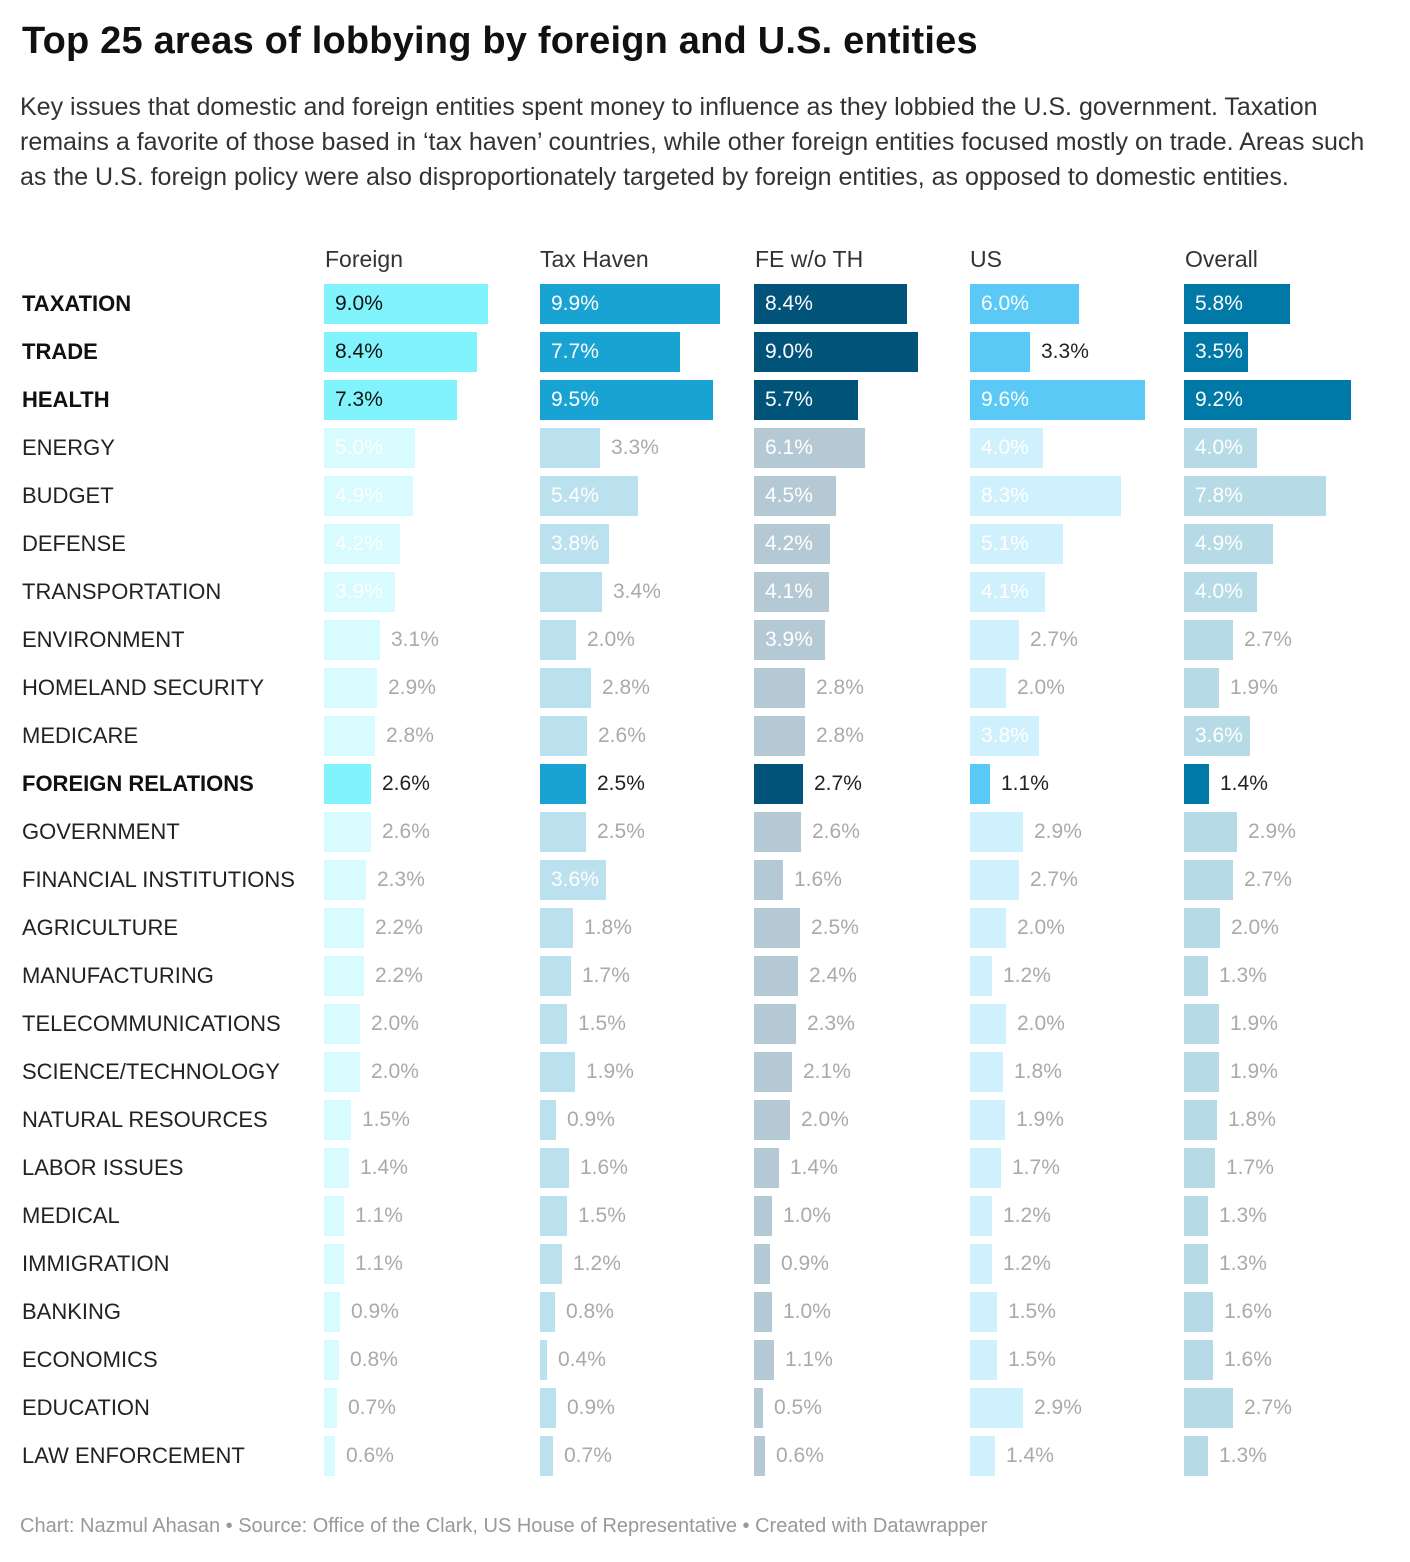 The width and height of the screenshot is (1410, 1562). I want to click on value-label: 8.4%, so click(789, 303).